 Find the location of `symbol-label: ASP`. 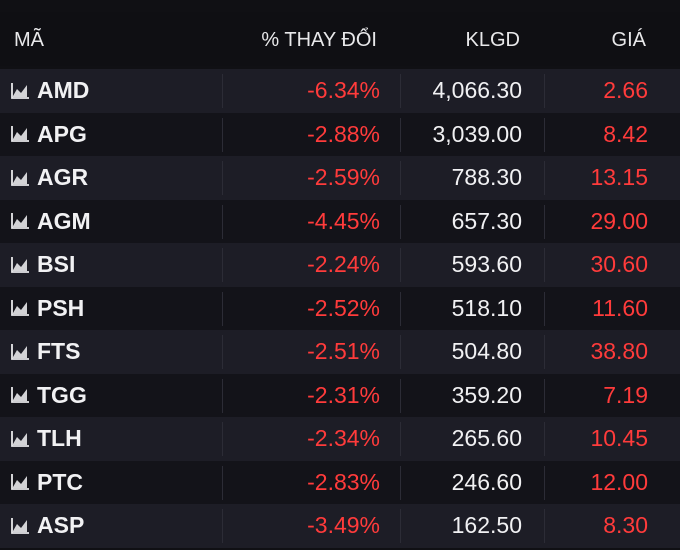

symbol-label: ASP is located at coordinates (61, 525).